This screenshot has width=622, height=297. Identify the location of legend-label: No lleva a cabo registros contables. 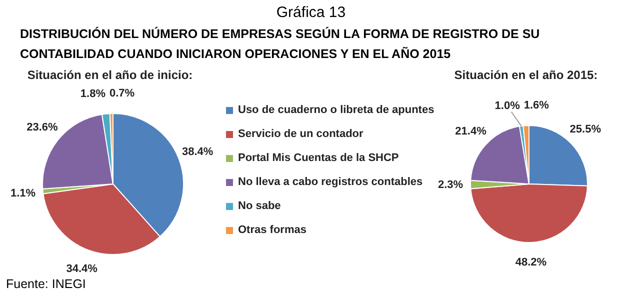
(330, 182).